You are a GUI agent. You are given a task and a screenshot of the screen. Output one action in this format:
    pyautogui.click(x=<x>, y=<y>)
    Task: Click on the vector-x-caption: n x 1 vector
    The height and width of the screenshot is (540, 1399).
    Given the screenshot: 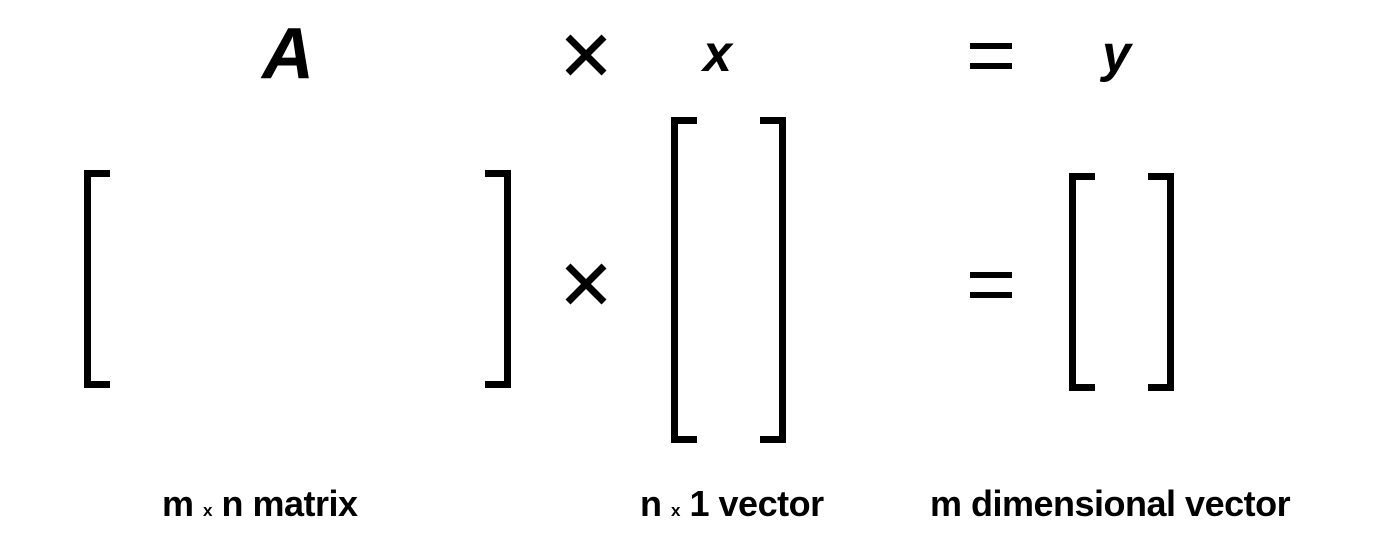 What is the action you would take?
    pyautogui.click(x=732, y=503)
    